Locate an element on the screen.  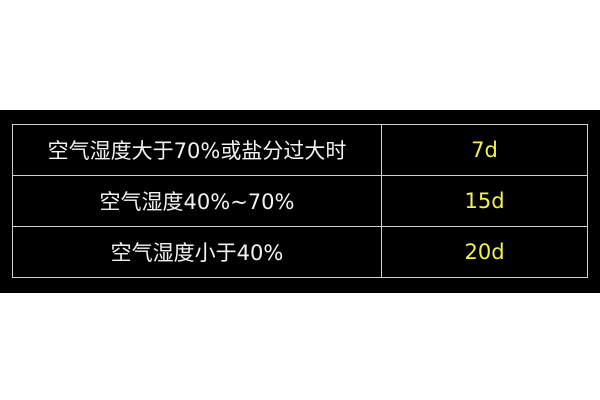
condition-cell: 空气湿度大于70%或盐分过大时 is located at coordinates (197, 150).